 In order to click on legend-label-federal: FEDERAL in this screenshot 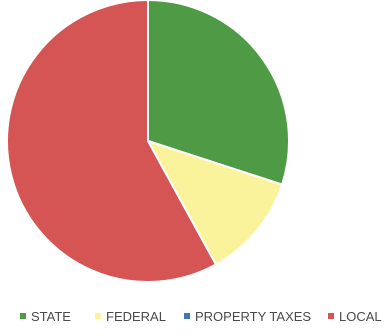, I will do `click(136, 316)`.